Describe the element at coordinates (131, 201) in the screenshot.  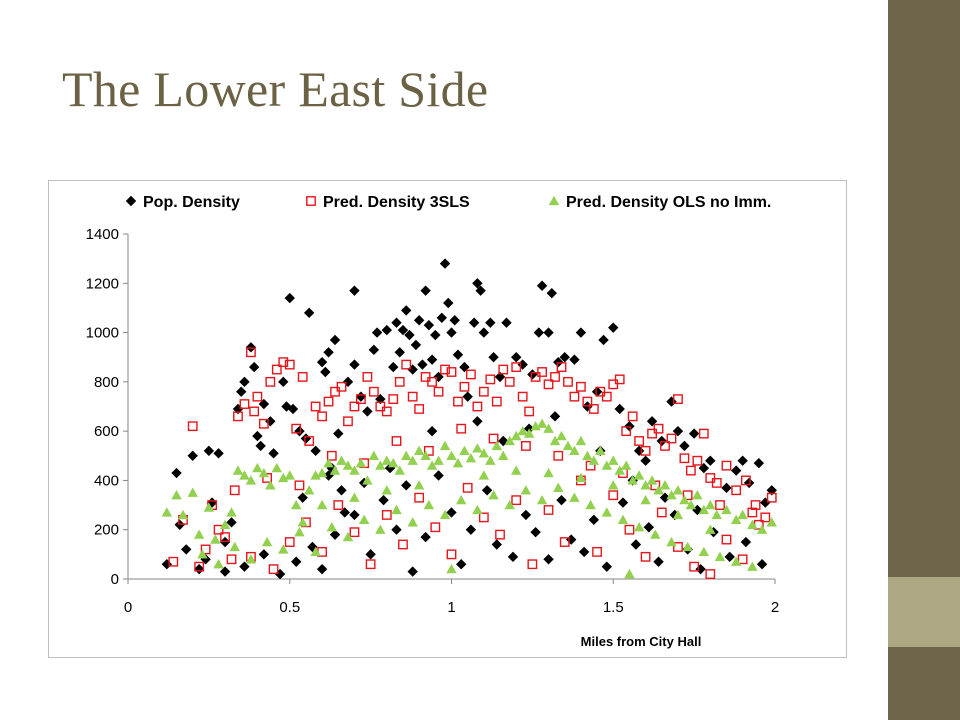
I see `legend-marker` at that location.